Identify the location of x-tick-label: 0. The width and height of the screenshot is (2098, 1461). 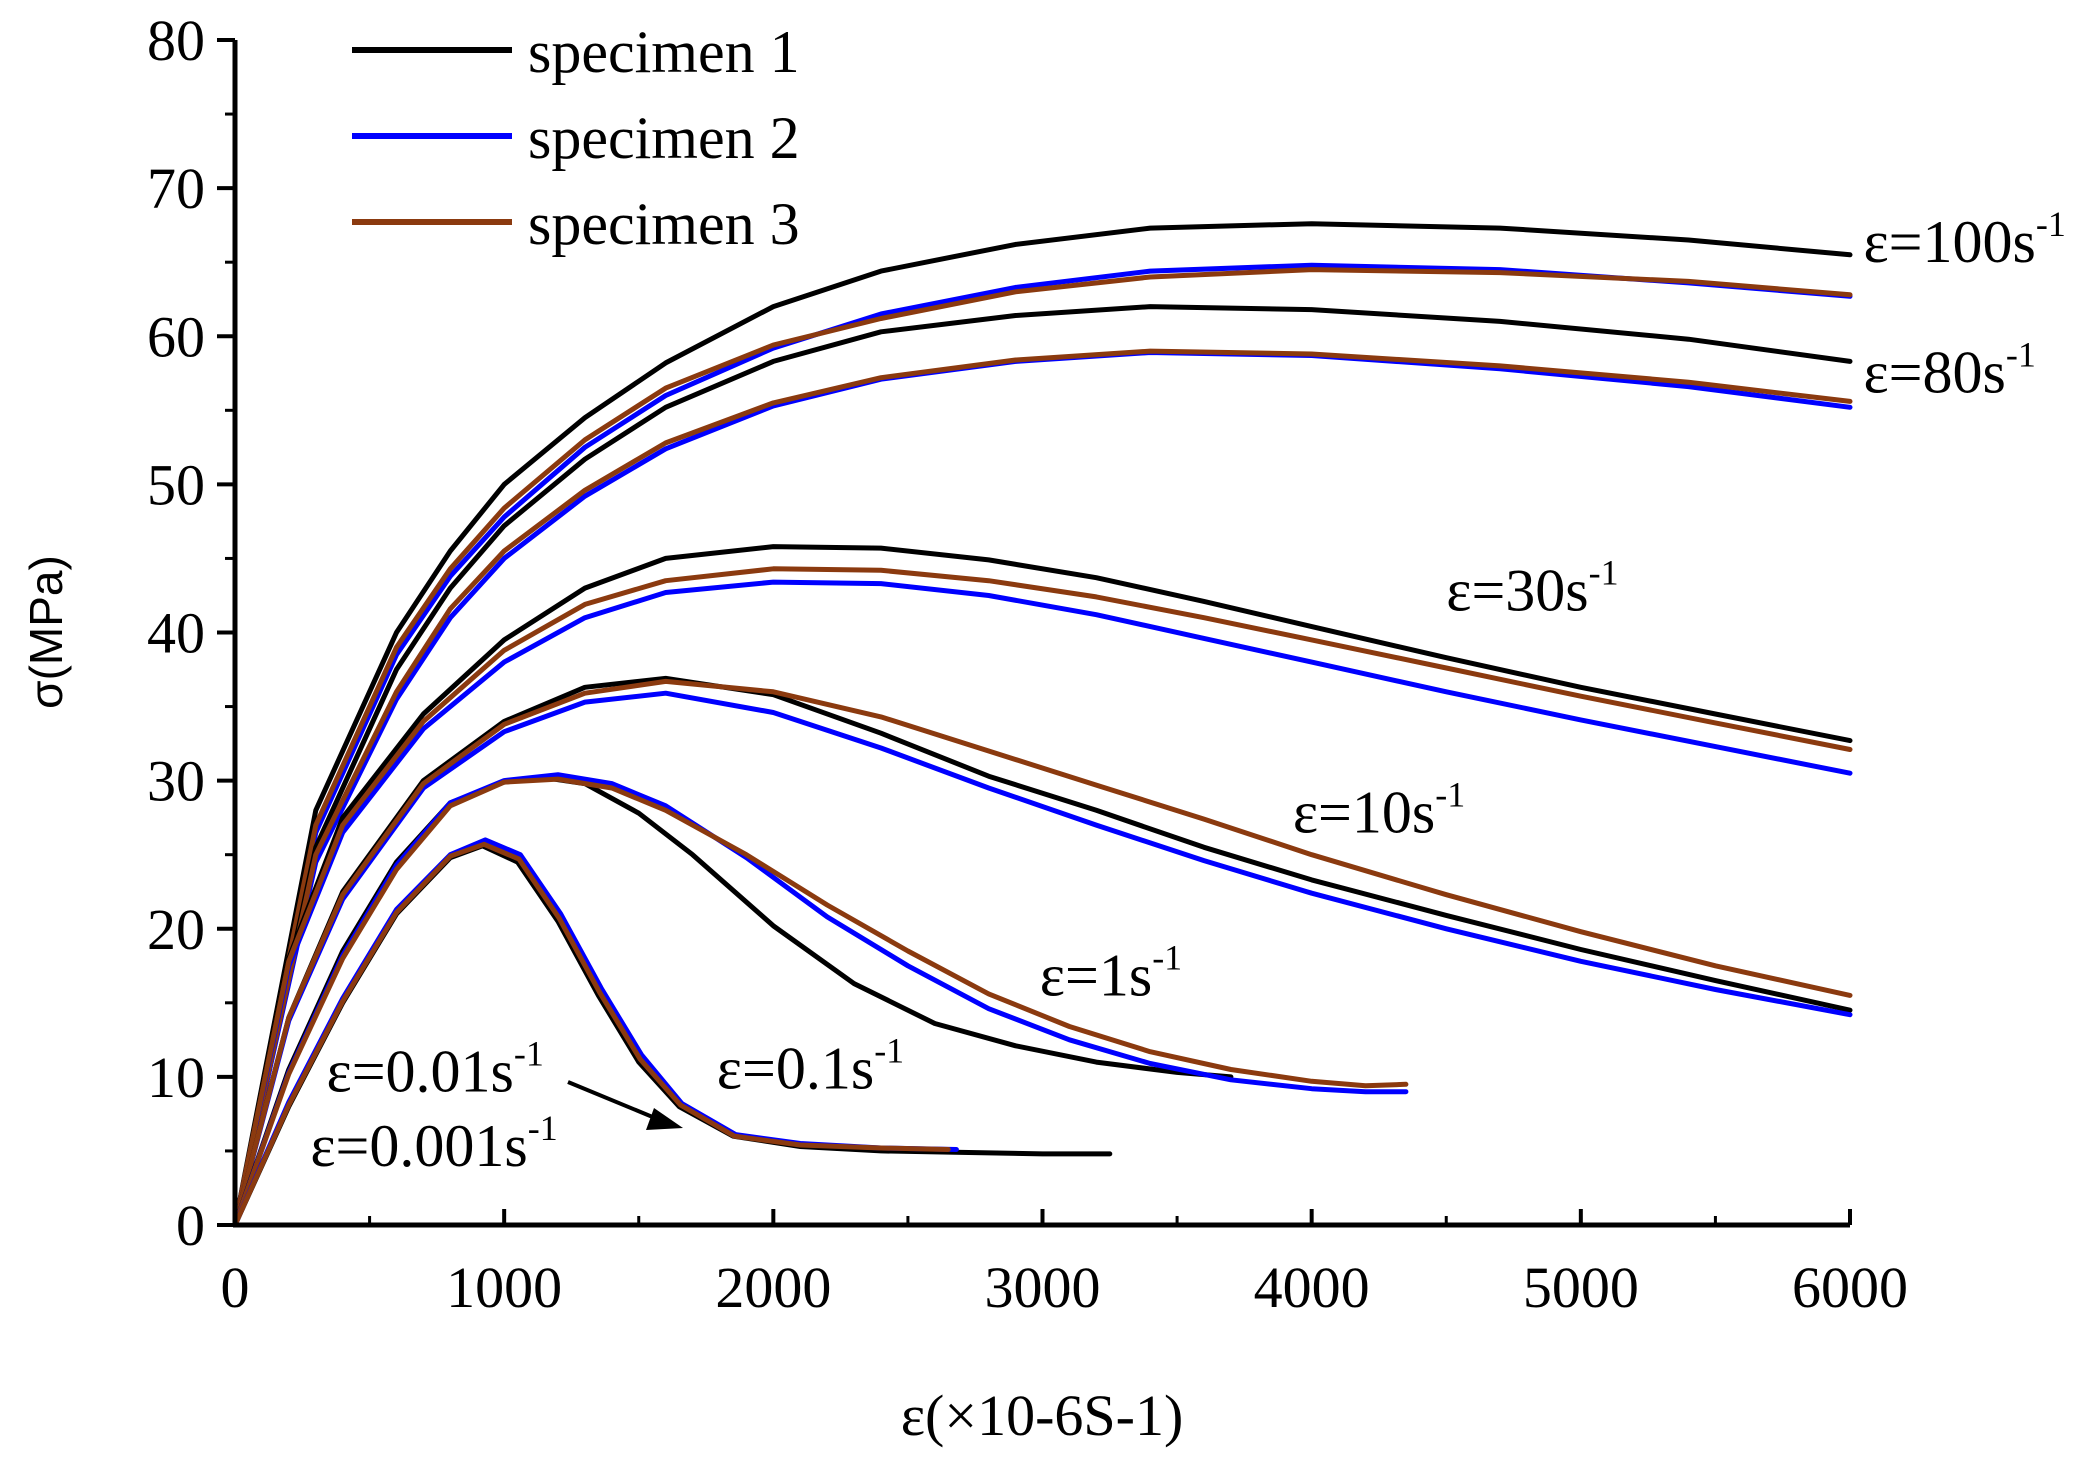
(235, 1287).